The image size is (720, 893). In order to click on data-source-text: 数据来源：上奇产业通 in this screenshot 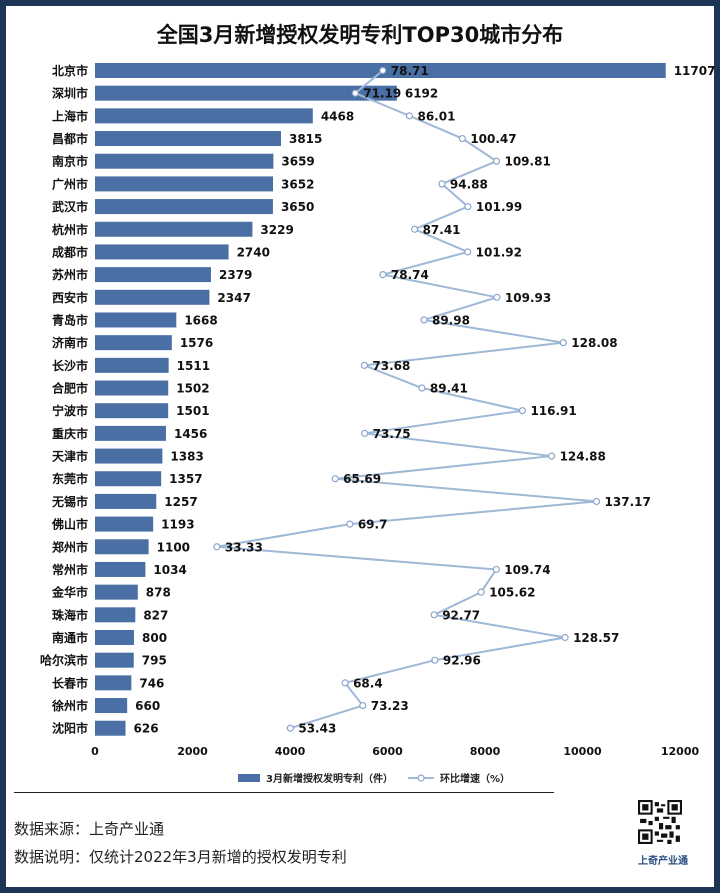, I will do `click(89, 829)`.